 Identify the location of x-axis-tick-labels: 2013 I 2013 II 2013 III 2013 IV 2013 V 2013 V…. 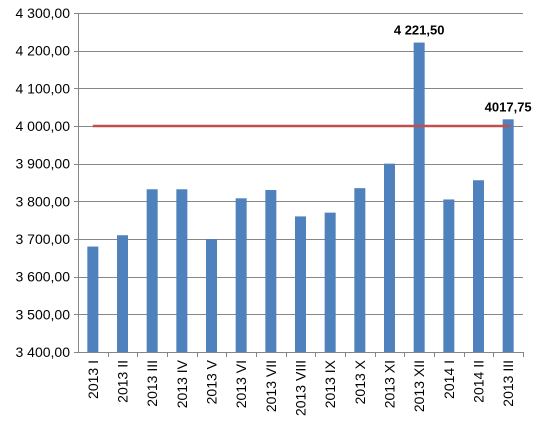
(300, 387).